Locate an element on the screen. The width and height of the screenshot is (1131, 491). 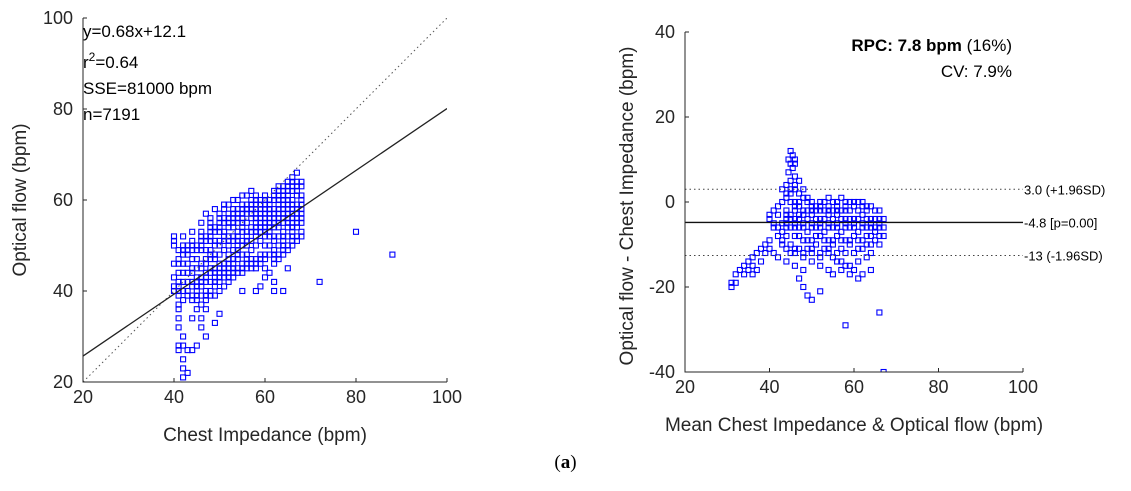
reference-lines: 3.0 (+1.96SD) -4.8 [p=0.00] -13 (-1.96SD) is located at coordinates (895, 223).